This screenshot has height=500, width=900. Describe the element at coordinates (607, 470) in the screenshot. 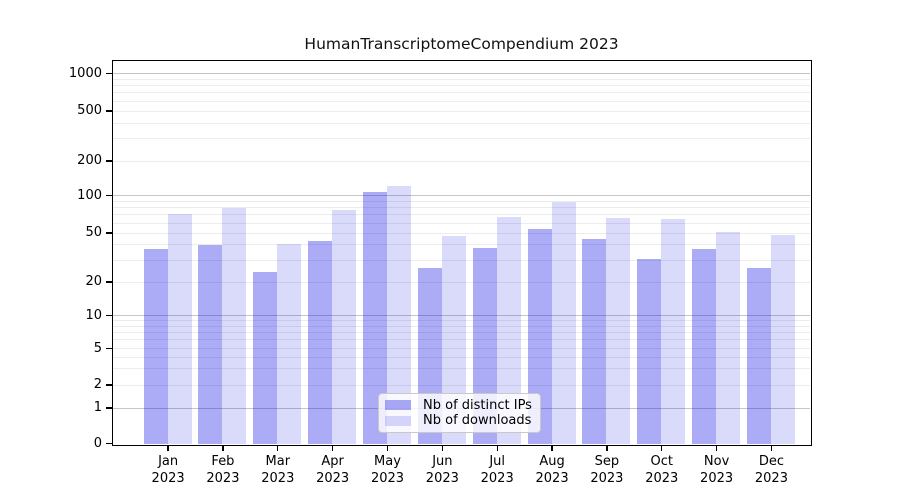

I see `x-tick-label: Sep 2023` at that location.